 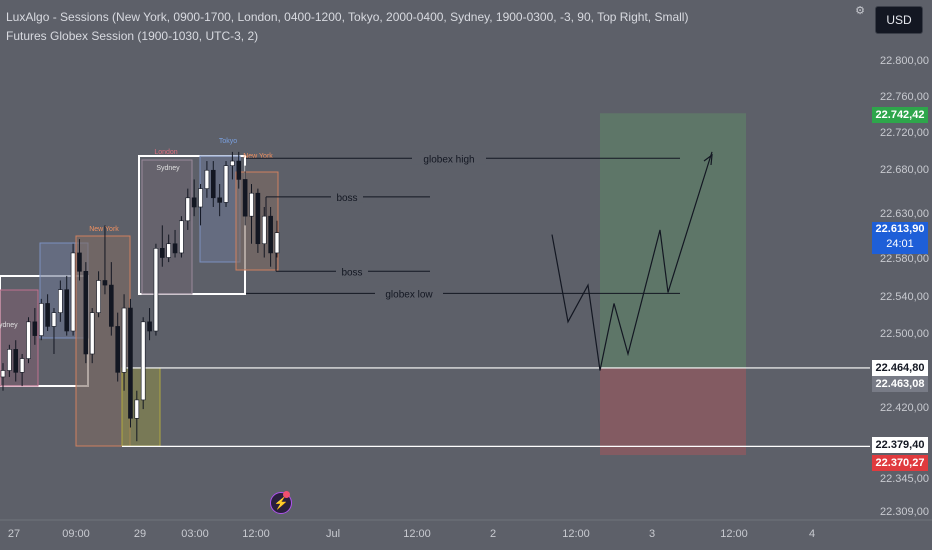 I want to click on price-tag-level-2: 22.463,08, so click(x=900, y=384).